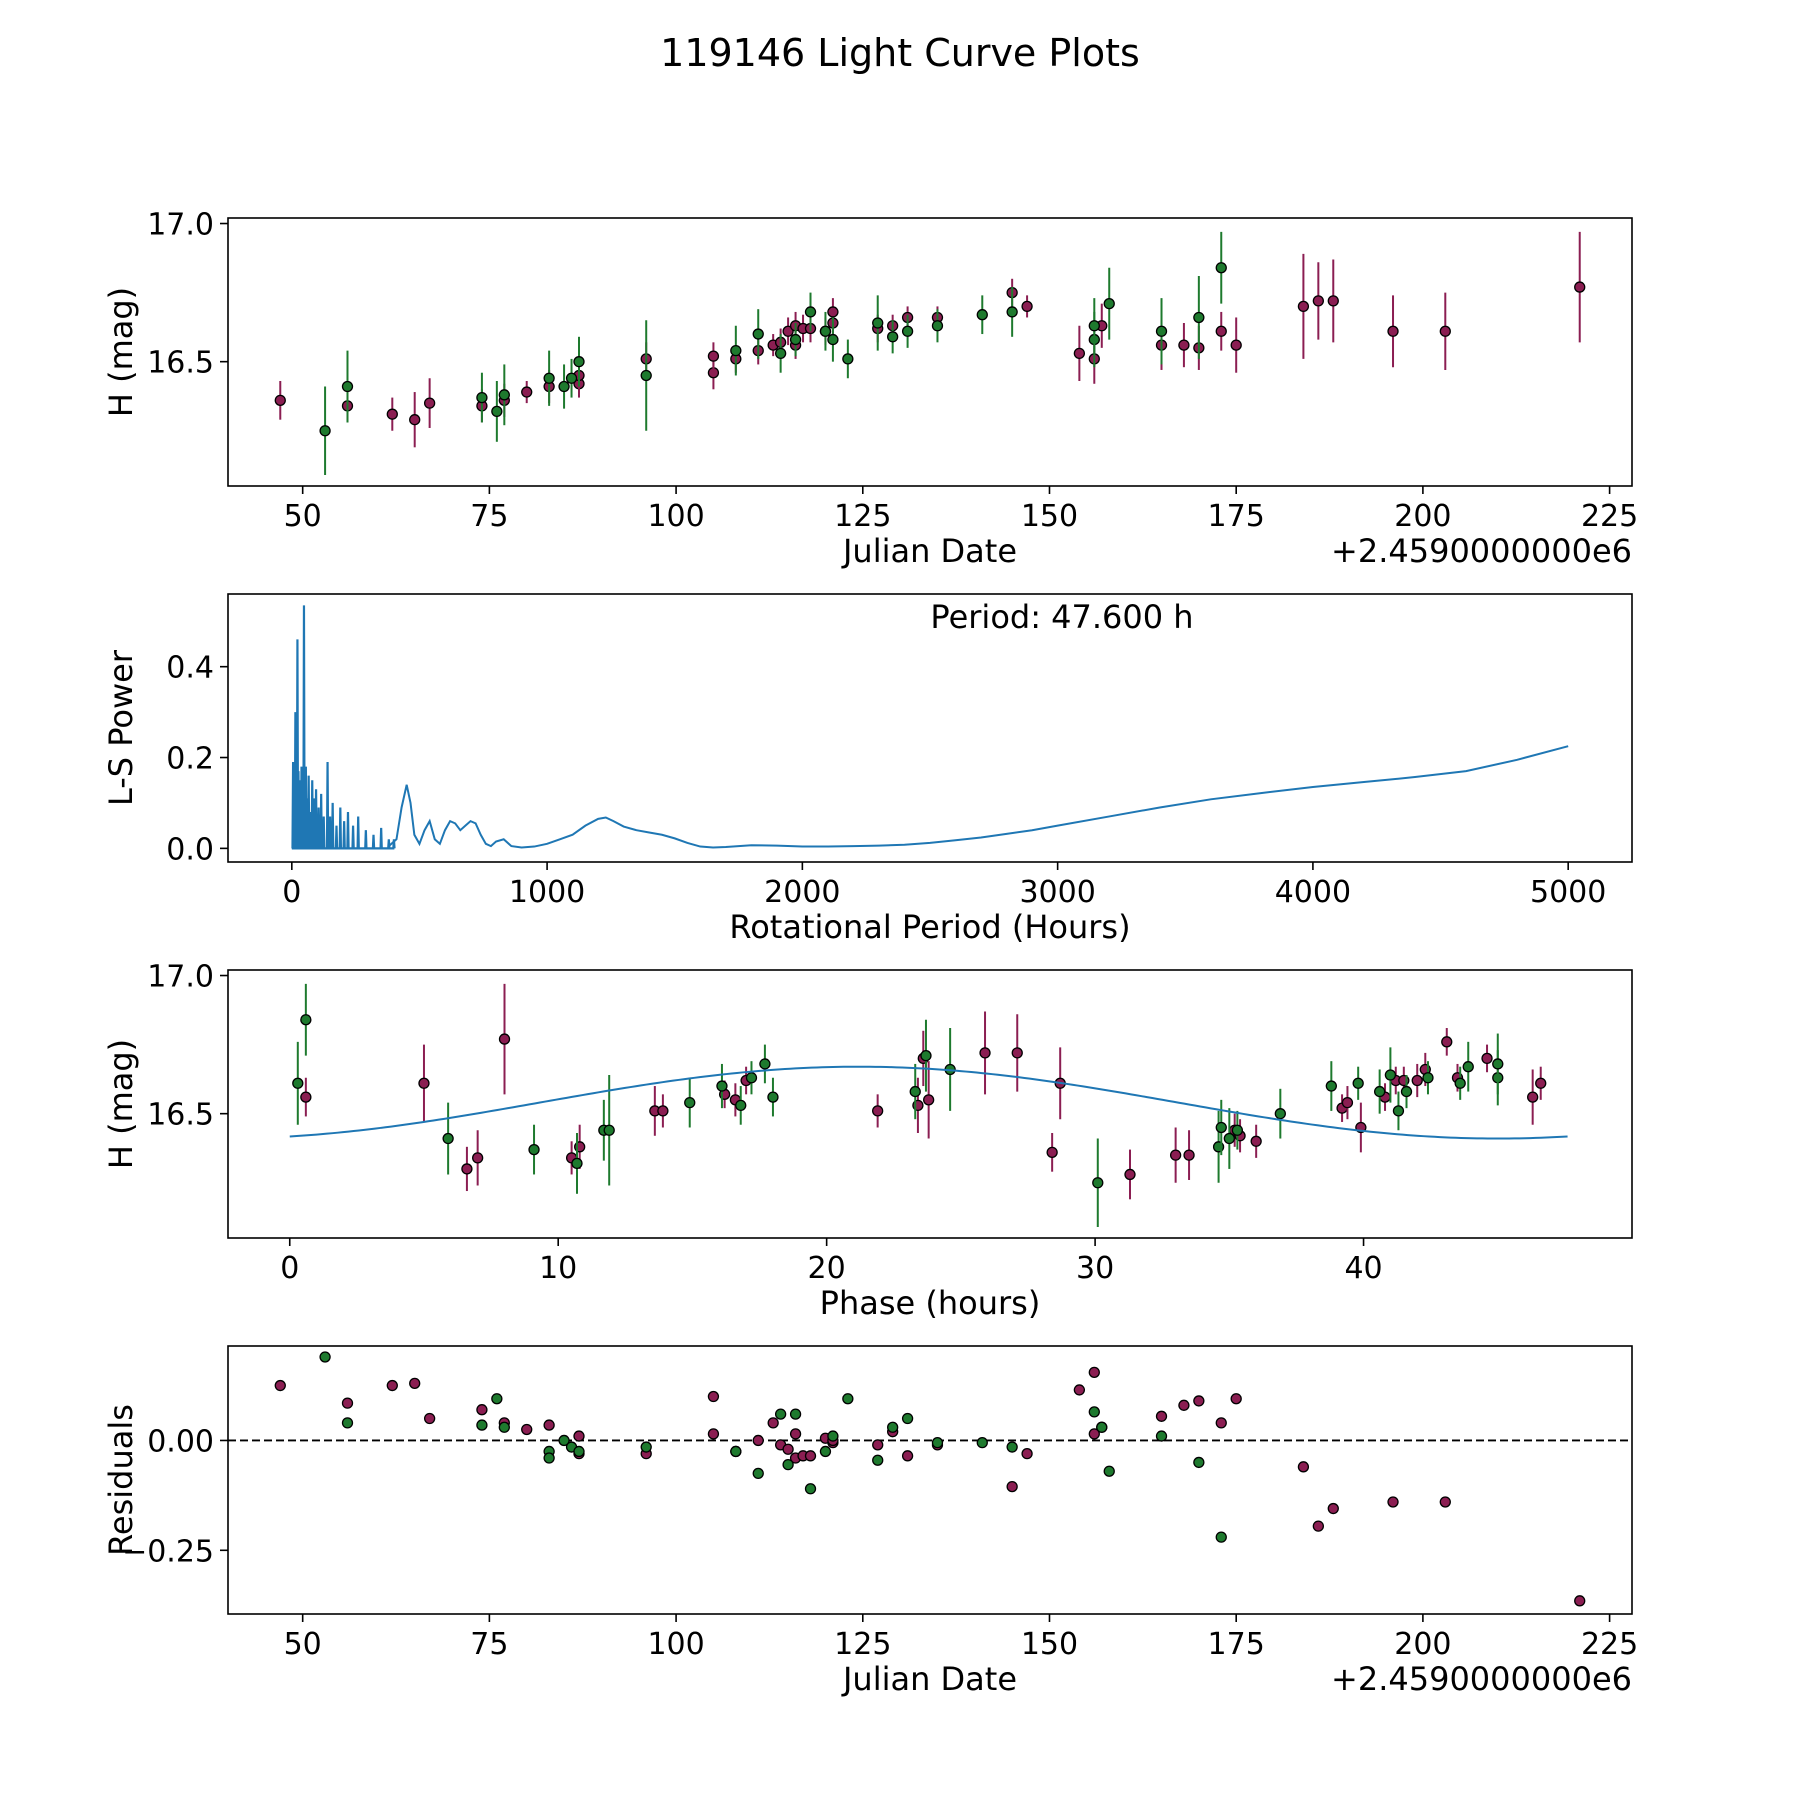 The width and height of the screenshot is (1800, 1805). I want to click on residuals-axes-frame, so click(930, 1480).